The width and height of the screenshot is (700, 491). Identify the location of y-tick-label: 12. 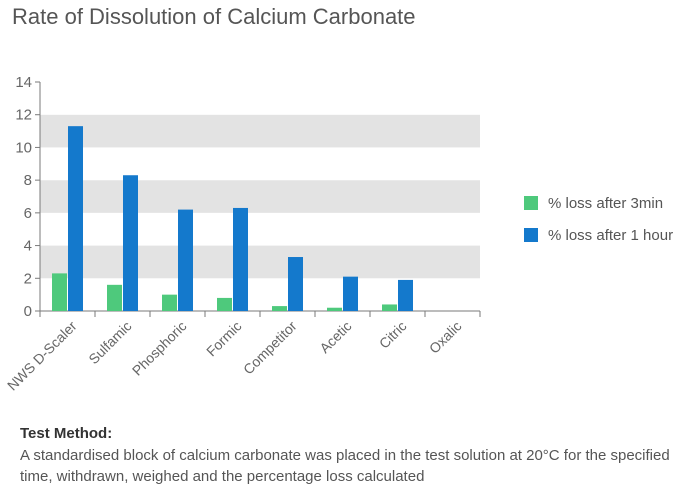
(23, 115).